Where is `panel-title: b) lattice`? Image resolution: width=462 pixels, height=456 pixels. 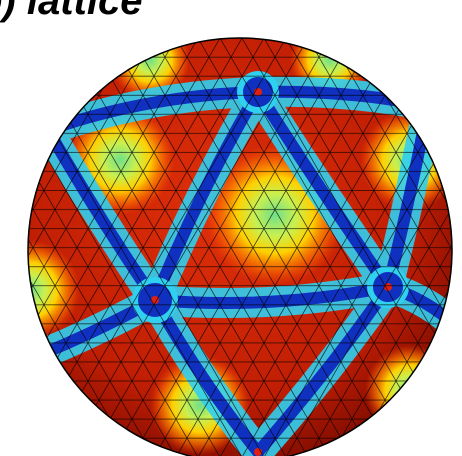
panel-title: b) lattice is located at coordinates (71, 11).